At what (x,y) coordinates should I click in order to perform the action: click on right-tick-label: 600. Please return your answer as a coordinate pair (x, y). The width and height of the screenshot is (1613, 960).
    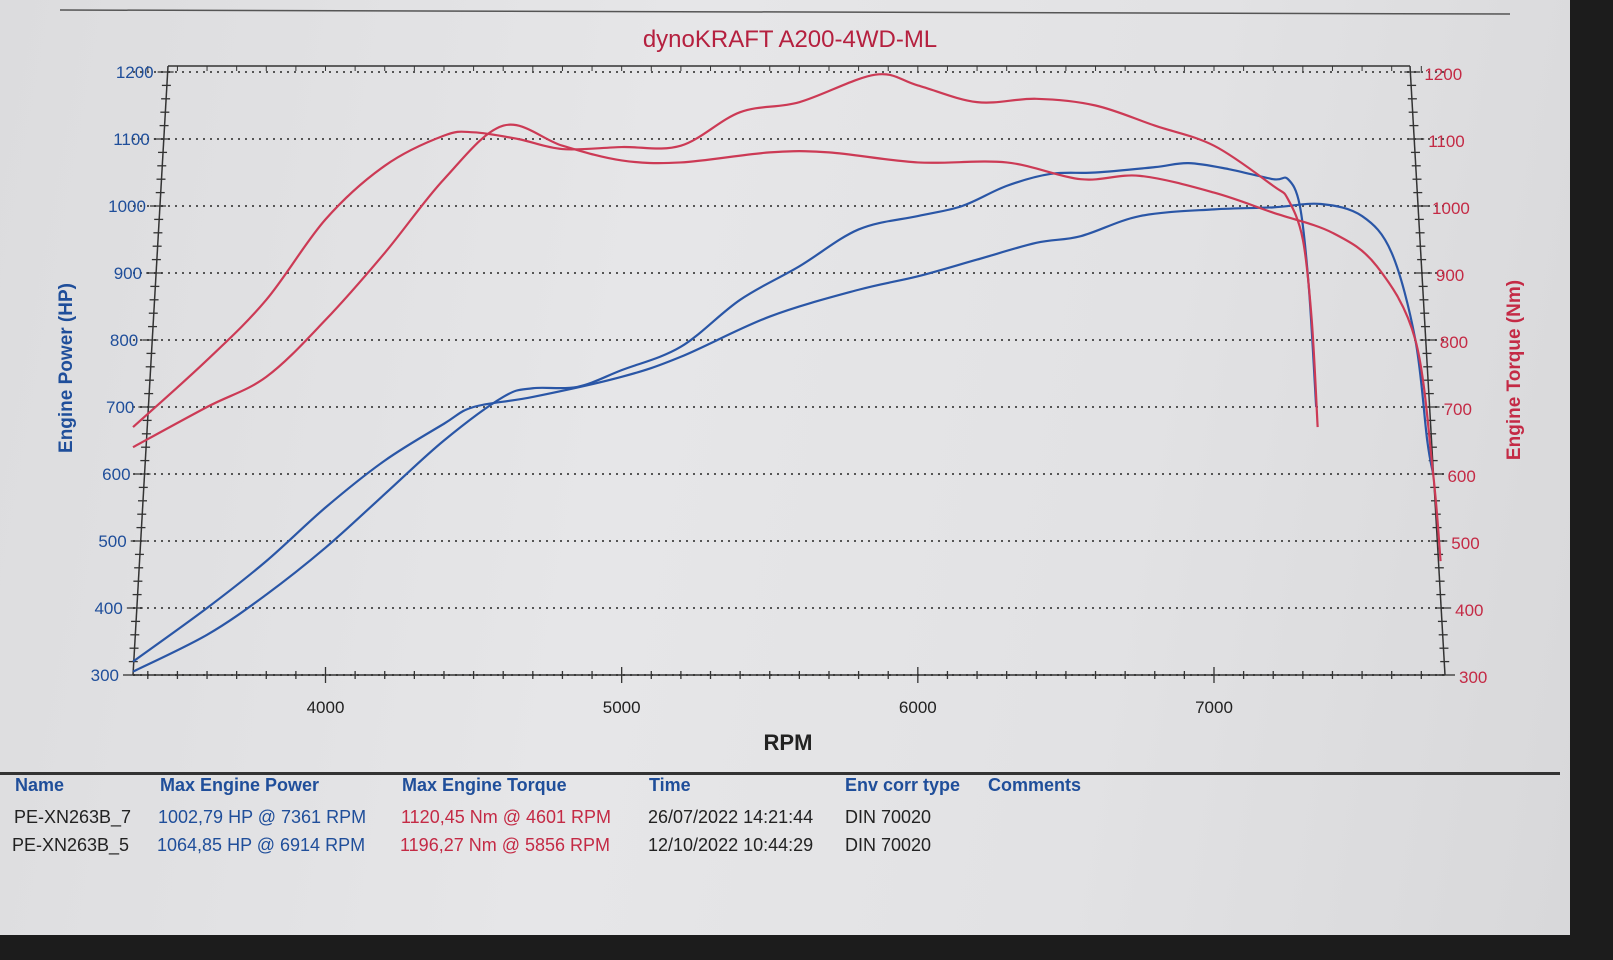
    Looking at the image, I should click on (1461, 476).